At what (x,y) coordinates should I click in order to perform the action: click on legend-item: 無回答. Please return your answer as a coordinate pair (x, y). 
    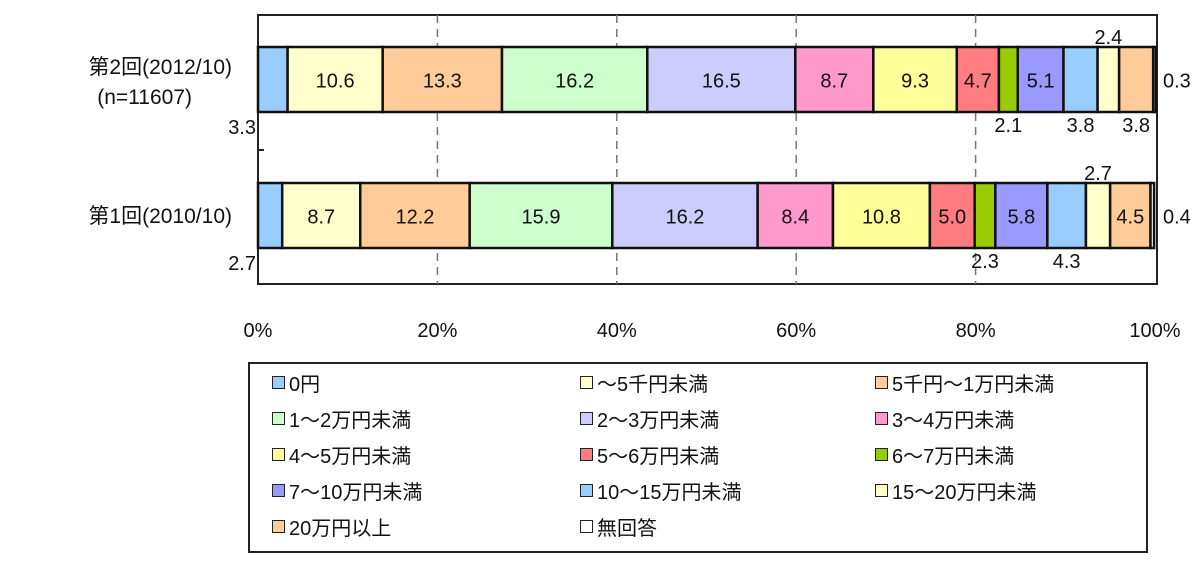
    Looking at the image, I should click on (618, 526).